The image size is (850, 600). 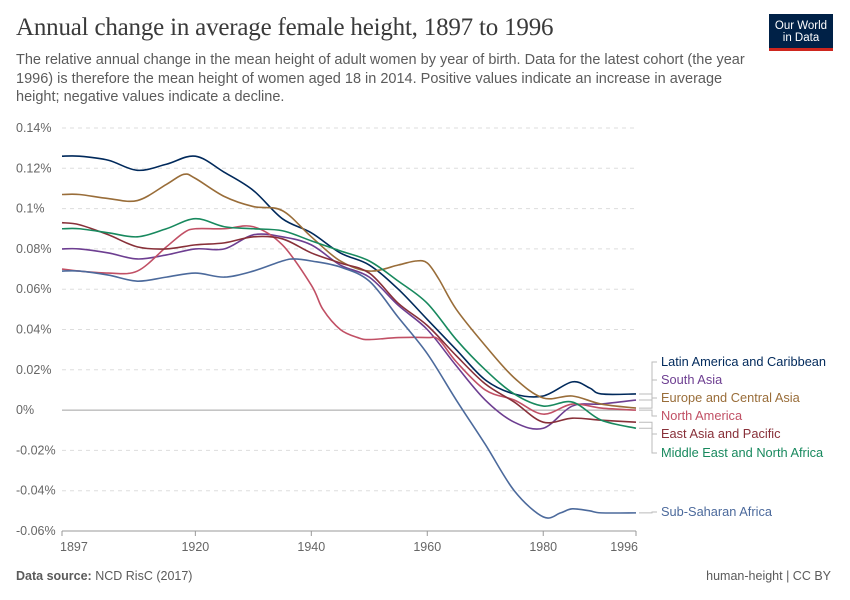 What do you see at coordinates (25, 410) in the screenshot?
I see `y-tick-label: 0%` at bounding box center [25, 410].